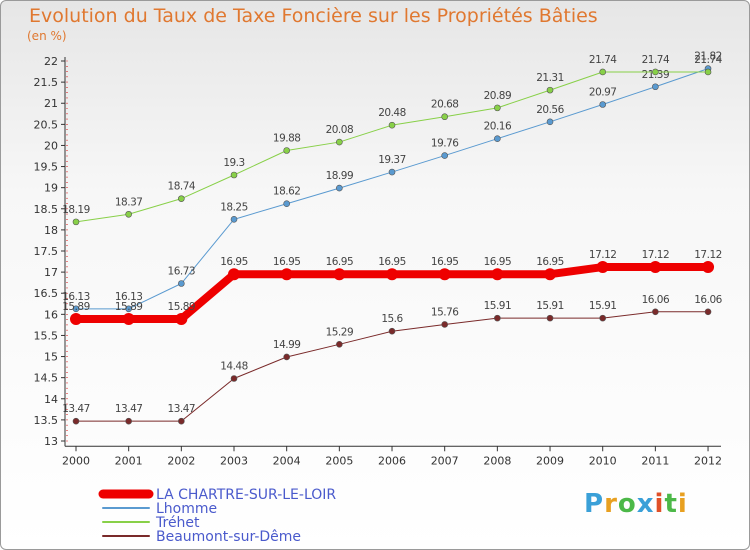 The height and width of the screenshot is (550, 750). I want to click on data-label: 20.89, so click(498, 96).